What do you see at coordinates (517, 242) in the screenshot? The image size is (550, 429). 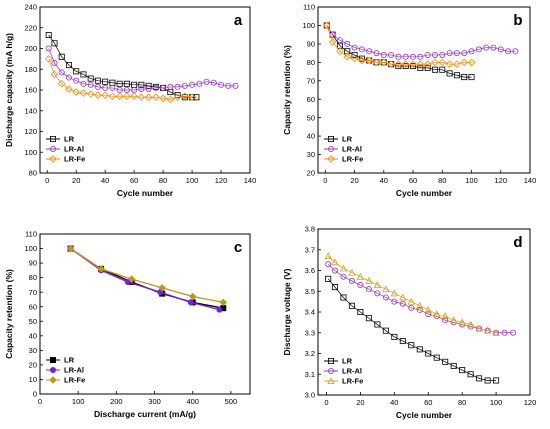 I see `panel-letter: d` at bounding box center [517, 242].